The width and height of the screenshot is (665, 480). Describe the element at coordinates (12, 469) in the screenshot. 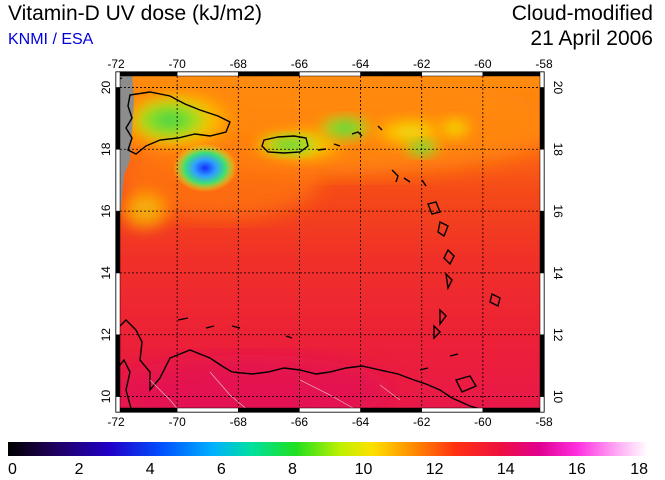

I see `colorbar-tick-label: 0` at that location.